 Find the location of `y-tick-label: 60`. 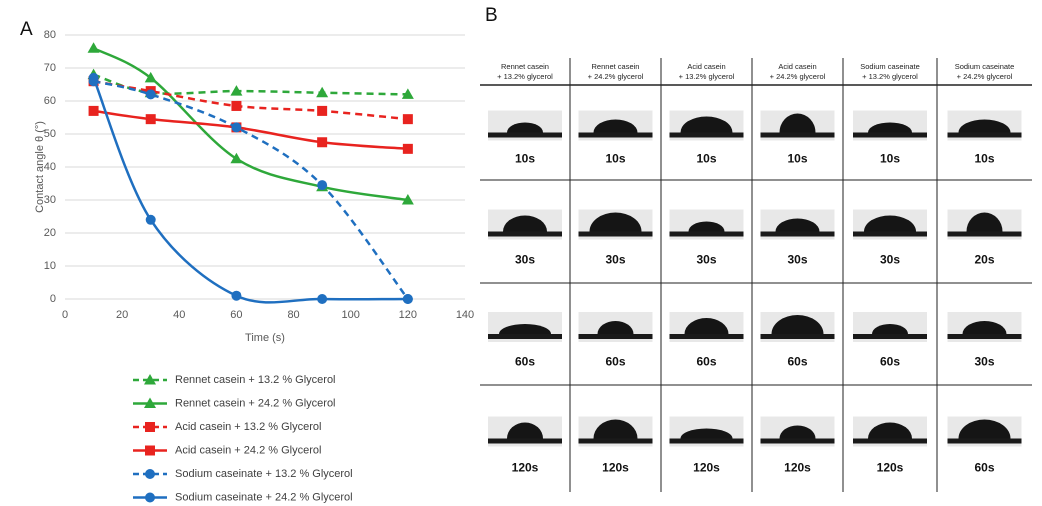

y-tick-label: 60 is located at coordinates (50, 101).